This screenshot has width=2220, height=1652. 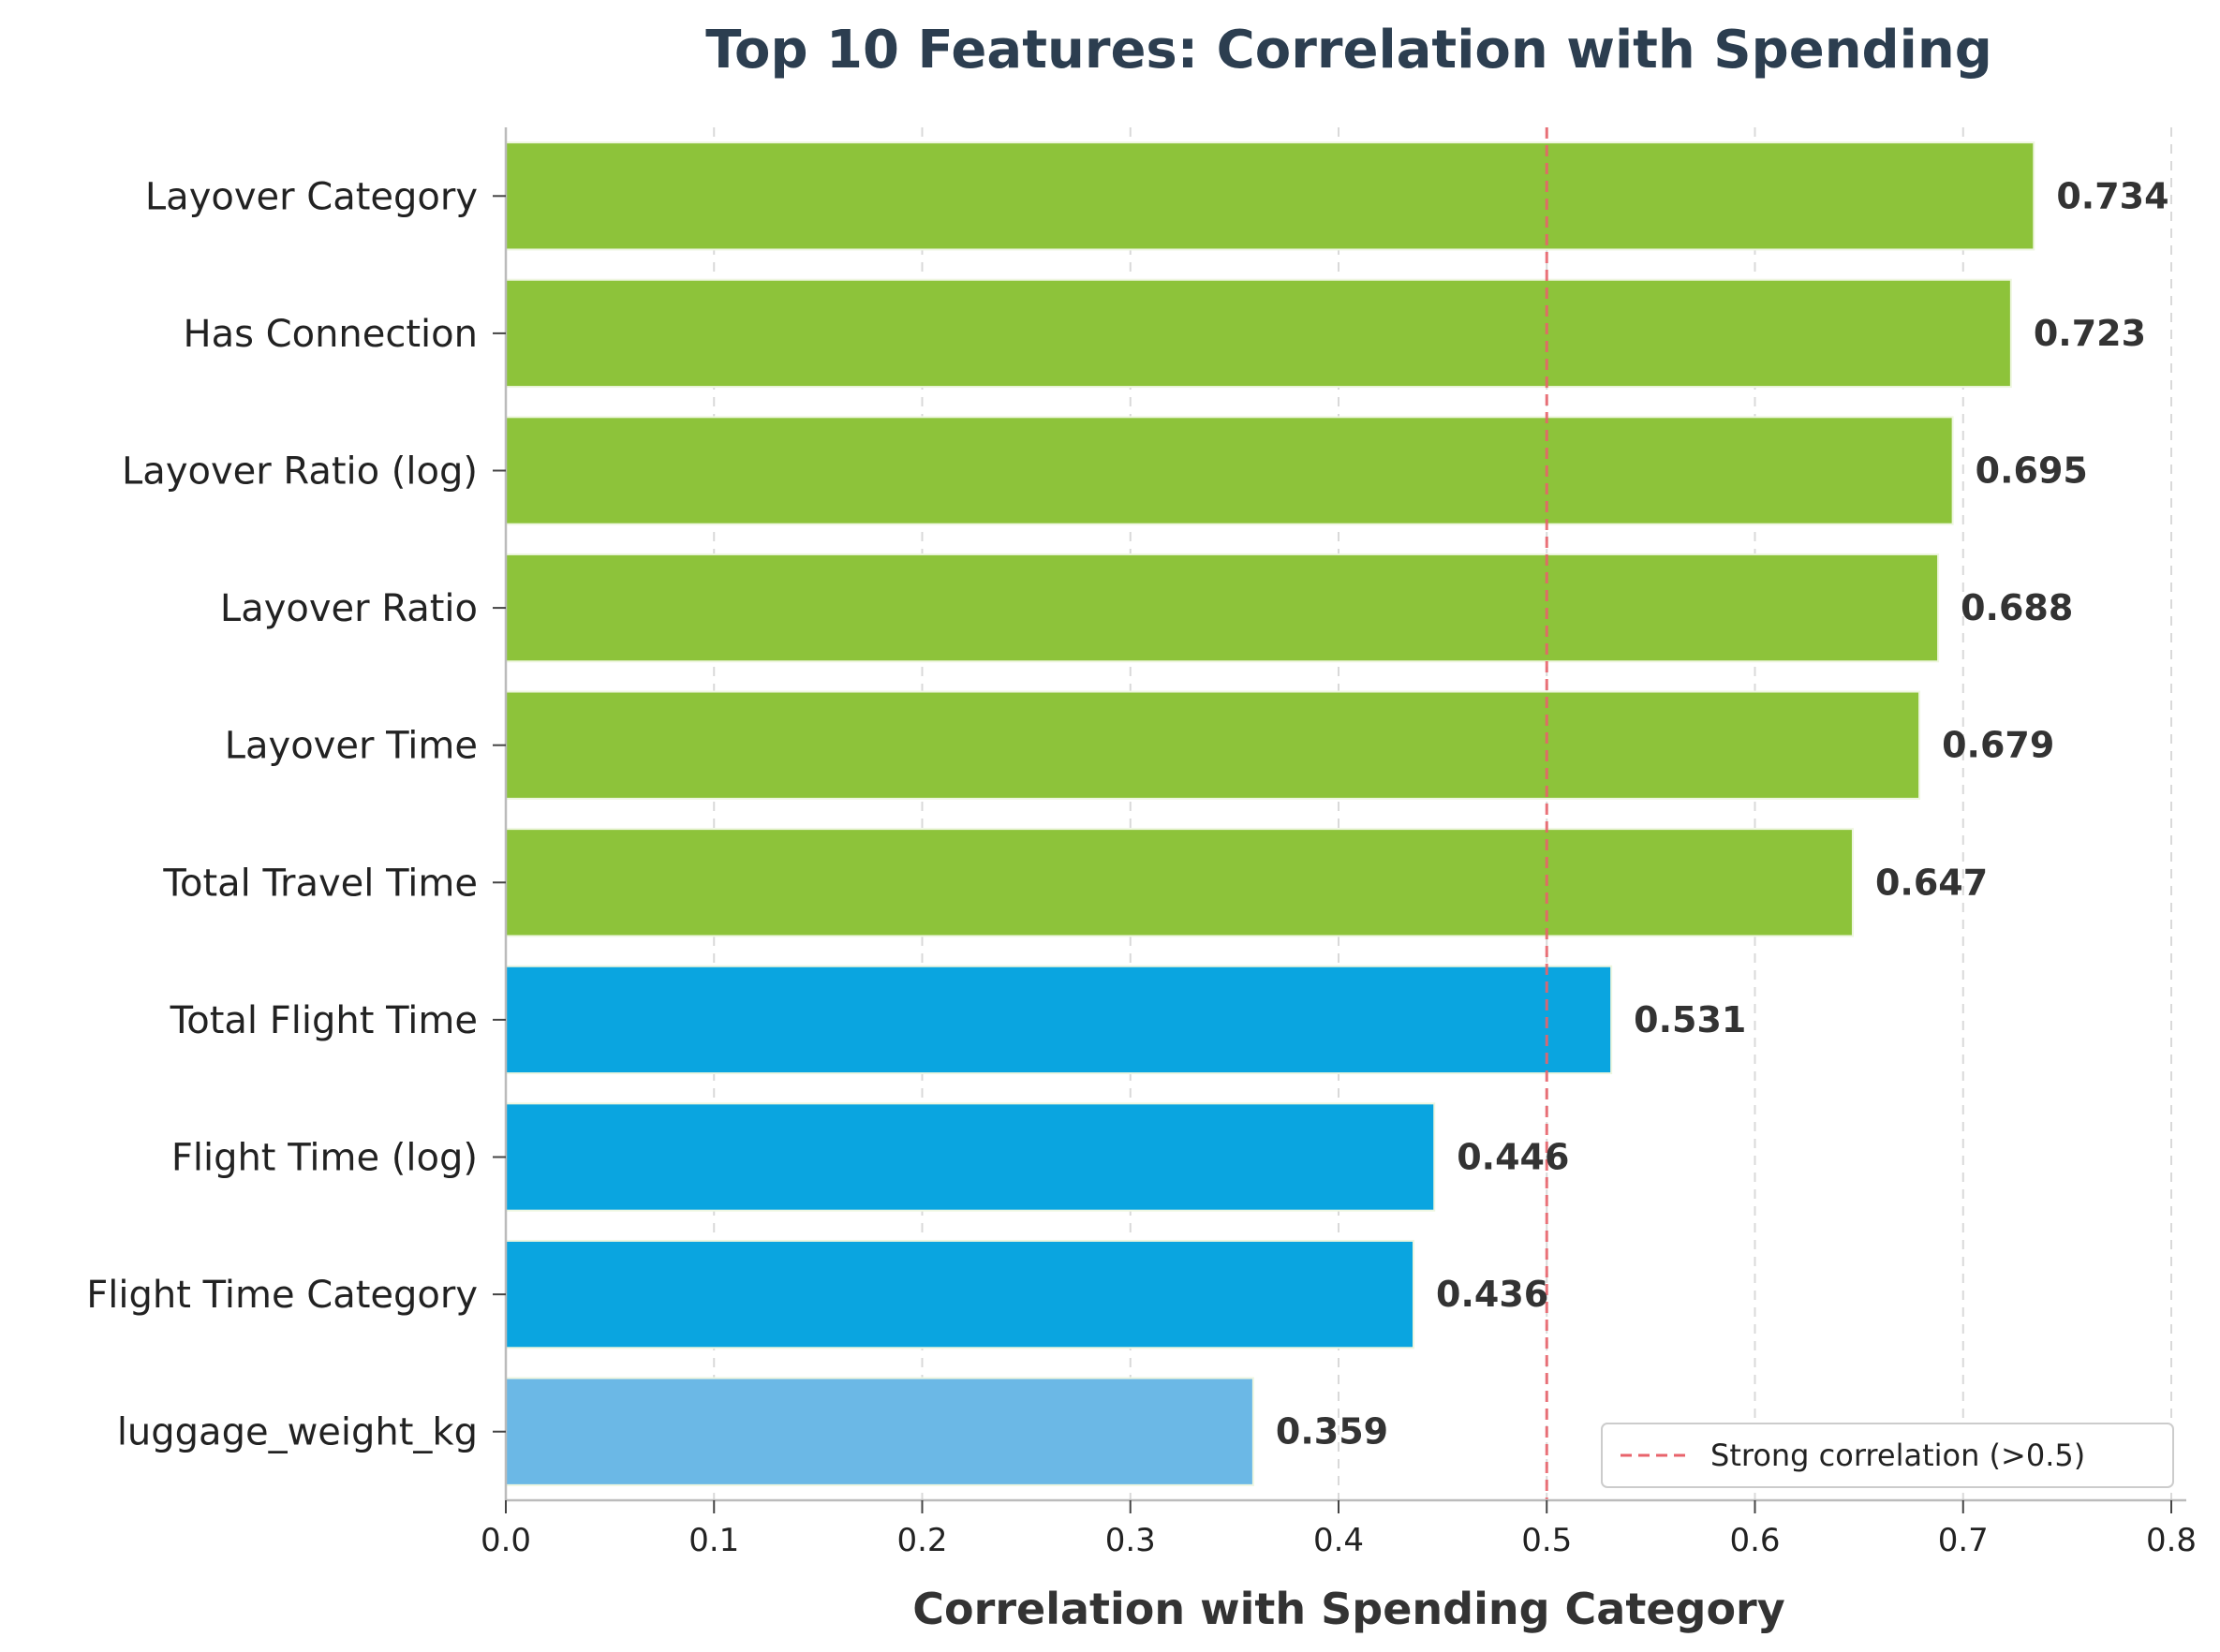 What do you see at coordinates (1998, 745) in the screenshot?
I see `value-label: 0.679` at bounding box center [1998, 745].